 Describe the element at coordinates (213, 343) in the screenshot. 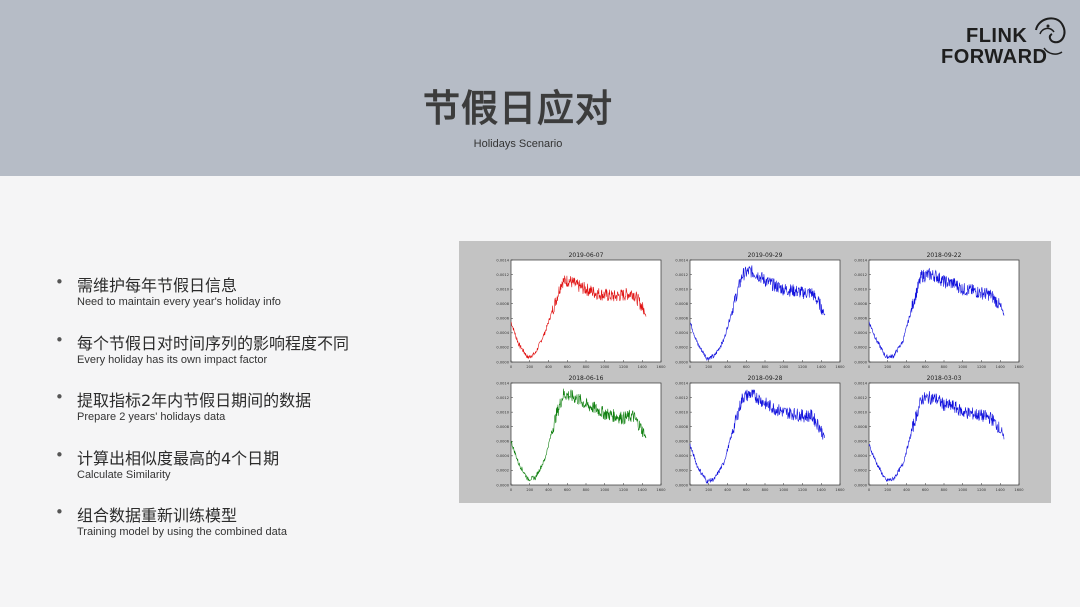

I see `bullet-text-zh: 每个节假日对时间序列的影响程度不同` at that location.